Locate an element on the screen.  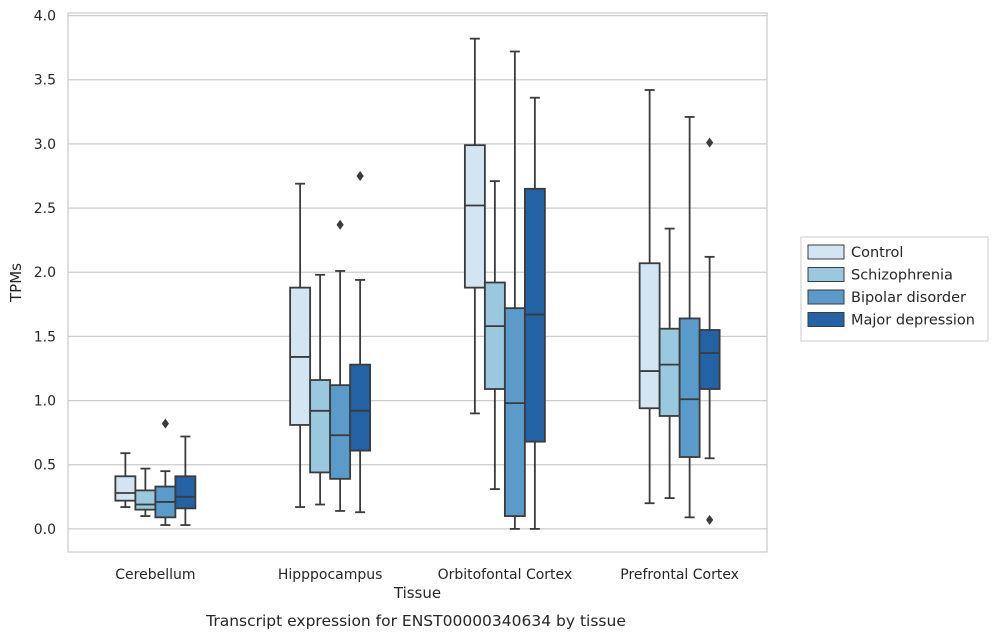
y-tick-label: 2.5 is located at coordinates (45, 209).